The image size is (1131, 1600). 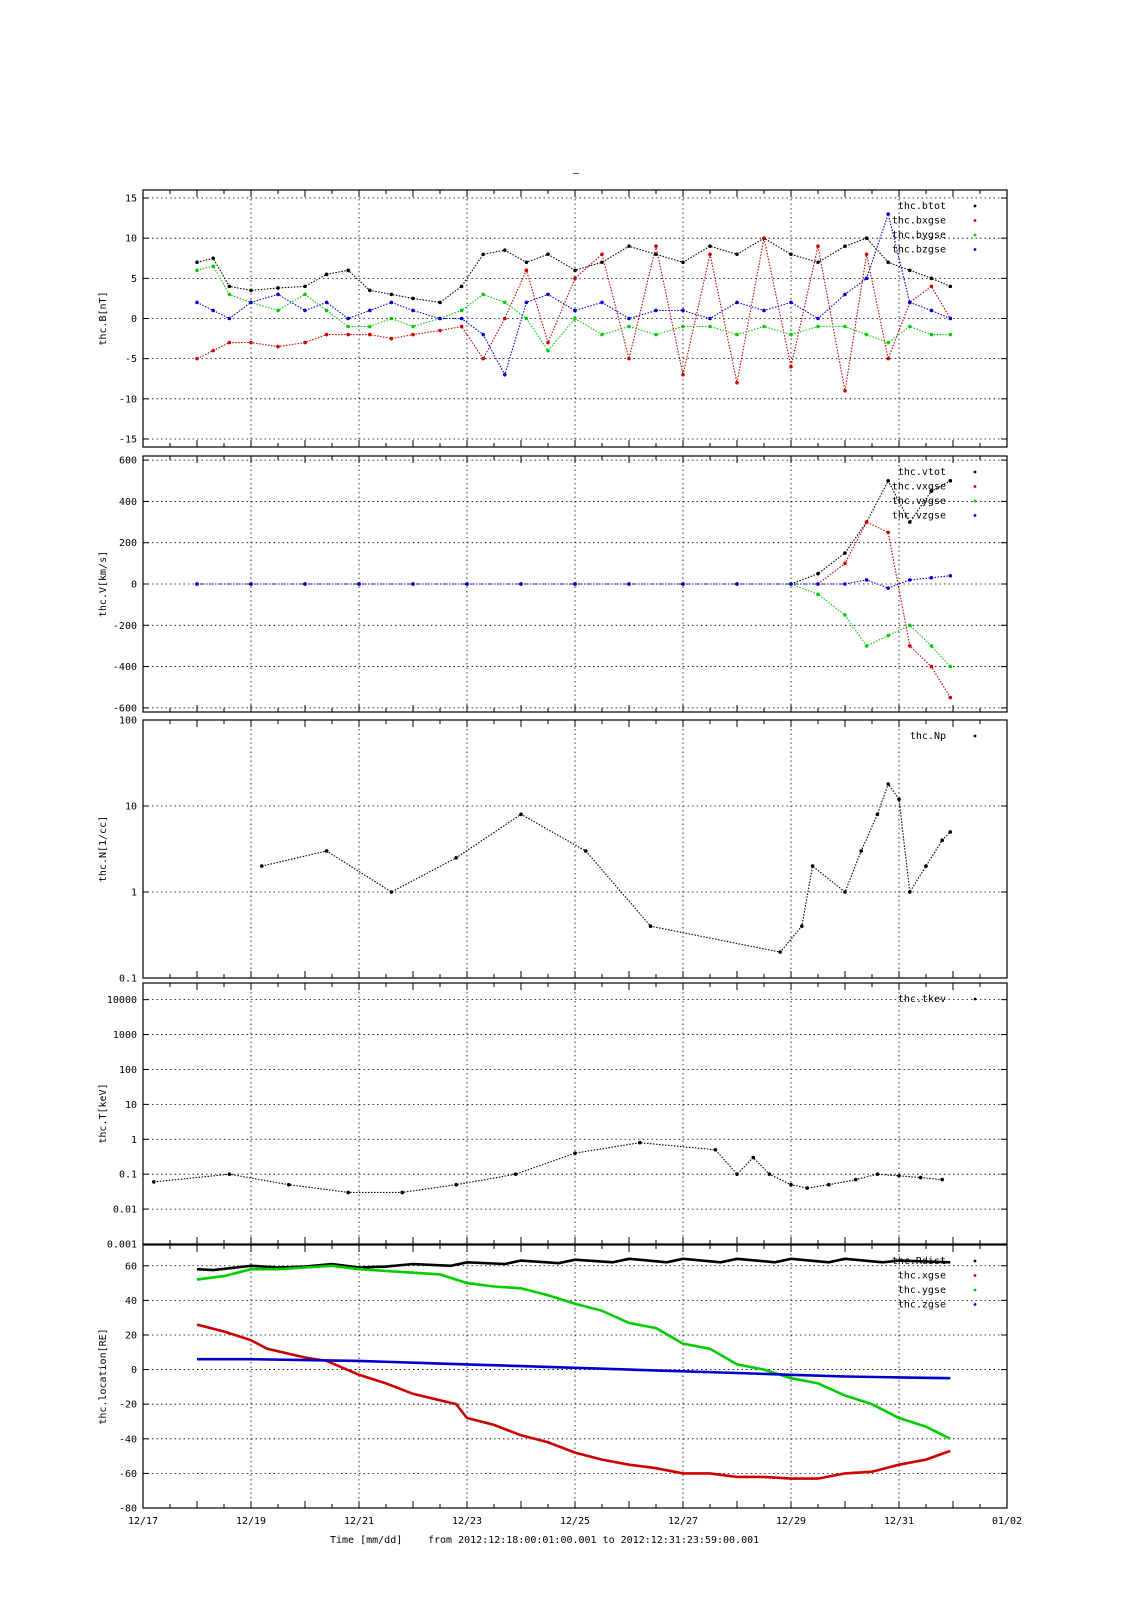 What do you see at coordinates (134, 893) in the screenshot?
I see `y-tick-label: 1` at bounding box center [134, 893].